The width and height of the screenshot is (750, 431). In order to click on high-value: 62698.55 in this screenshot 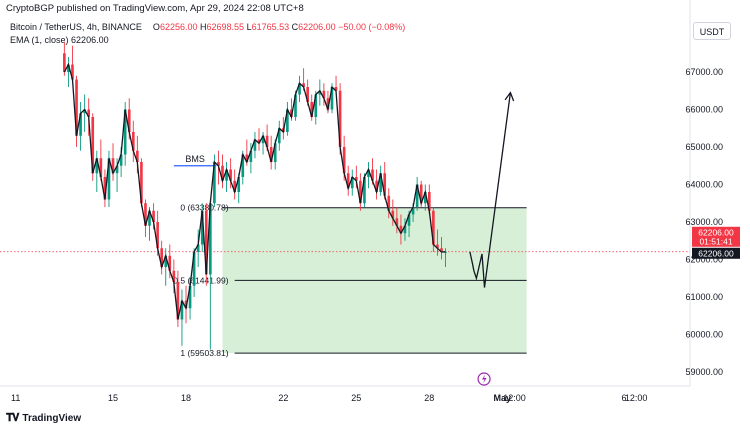, I will do `click(225, 27)`.